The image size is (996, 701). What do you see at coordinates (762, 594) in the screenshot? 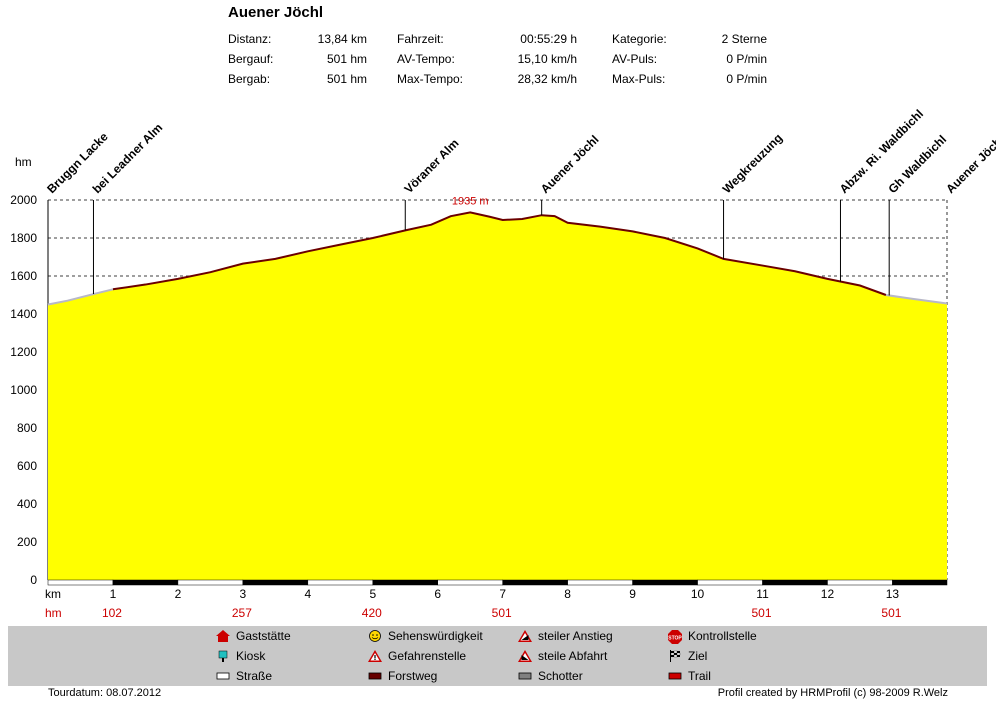
I see `x-tick-label: 11` at bounding box center [762, 594].